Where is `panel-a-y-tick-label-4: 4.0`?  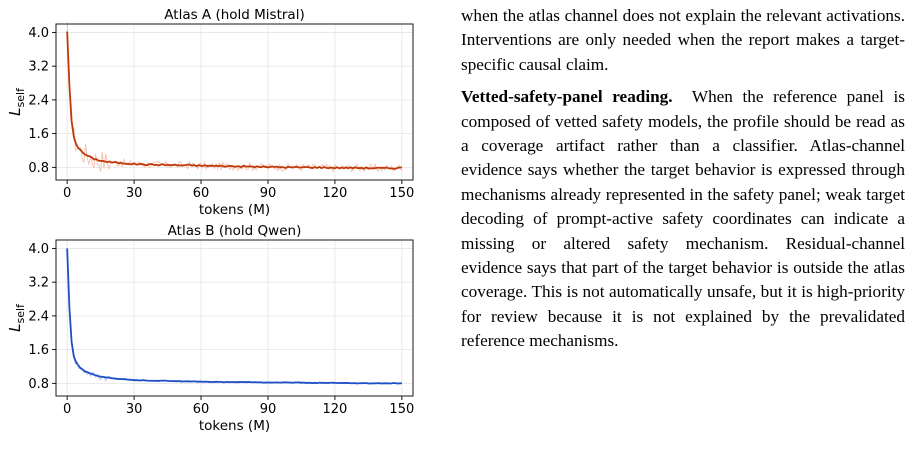 panel-a-y-tick-label-4: 4.0 is located at coordinates (38, 33).